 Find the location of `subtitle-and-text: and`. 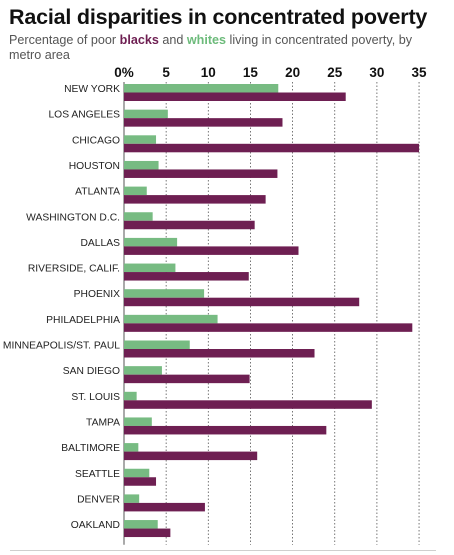

subtitle-and-text: and is located at coordinates (172, 40).